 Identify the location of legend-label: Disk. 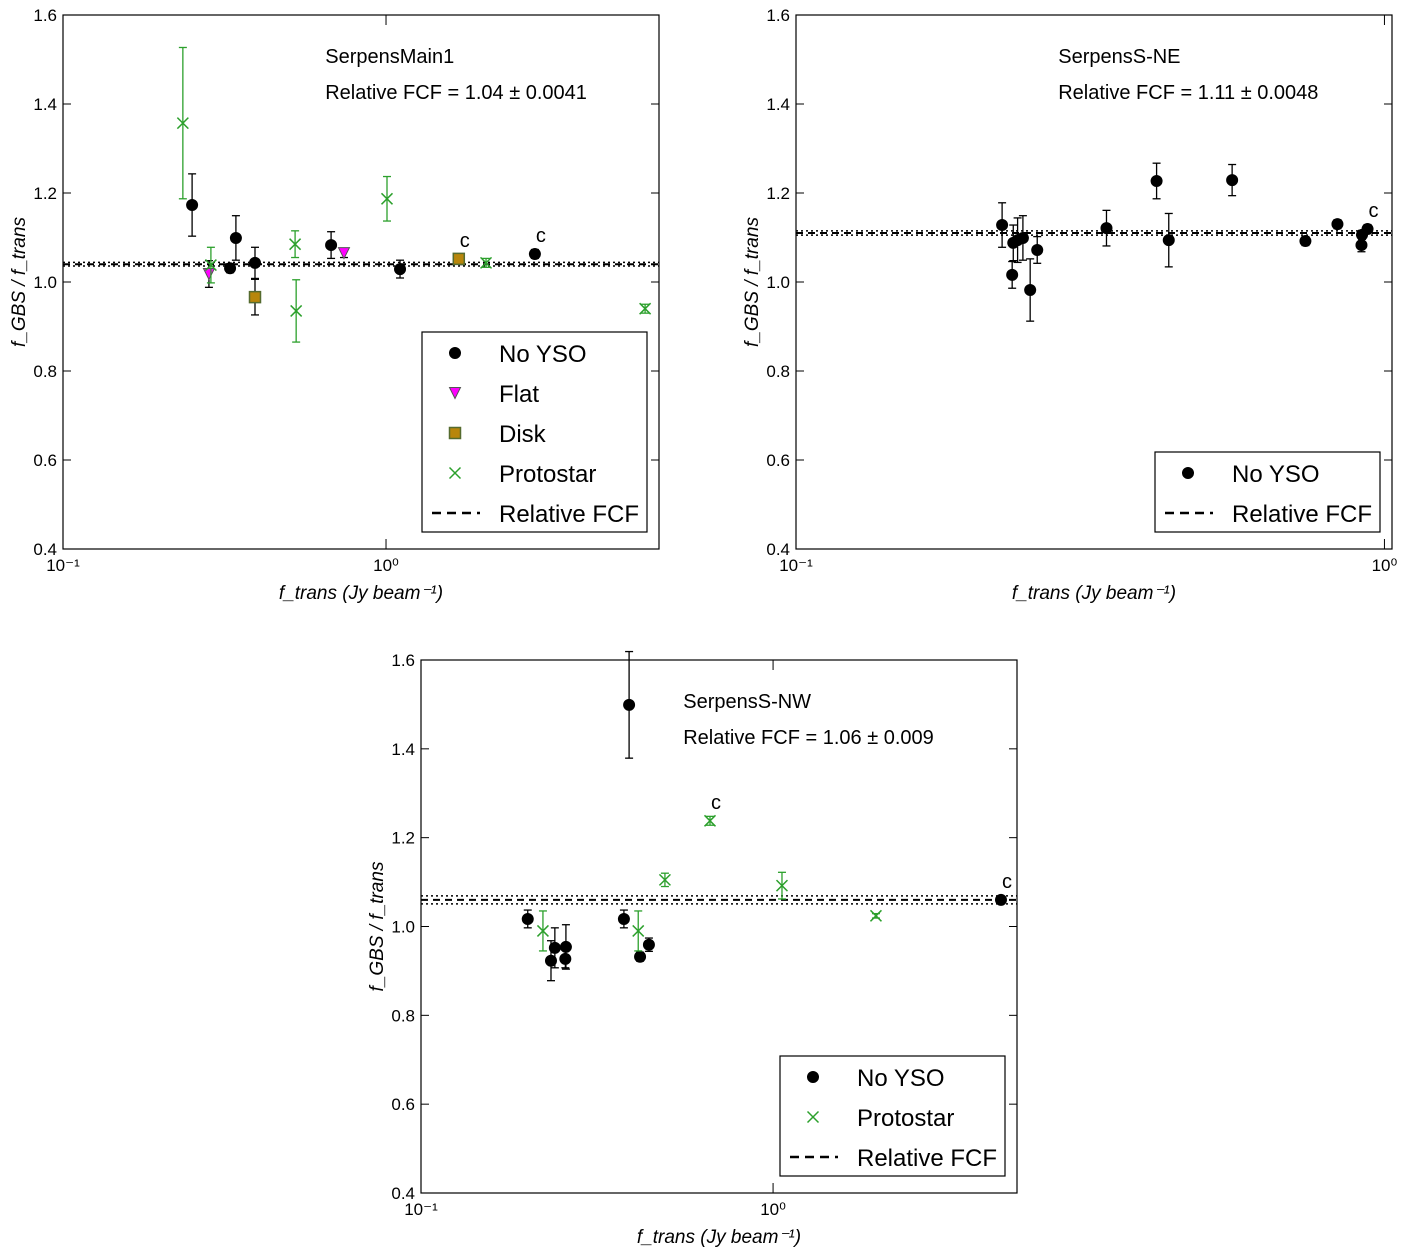
(523, 434).